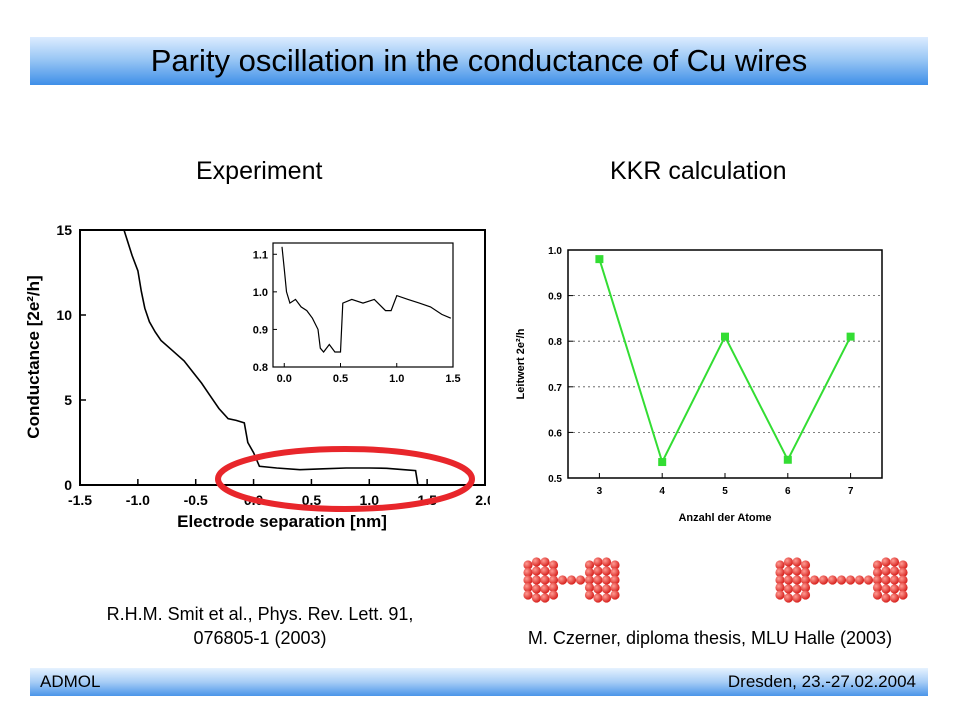 Image resolution: width=960 pixels, height=720 pixels. I want to click on kkr-x-tick-label: 4, so click(662, 491).